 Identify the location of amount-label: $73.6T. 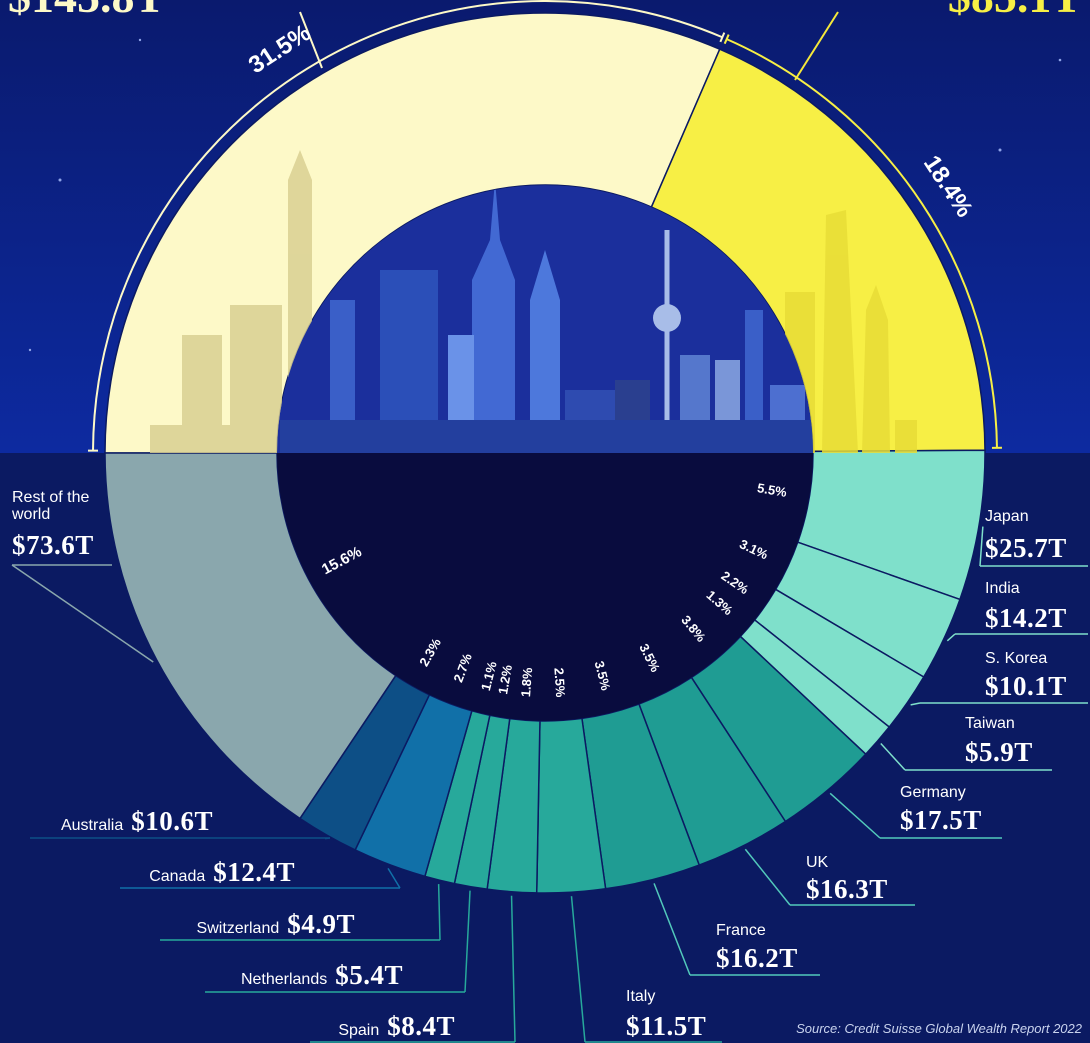
(53, 545).